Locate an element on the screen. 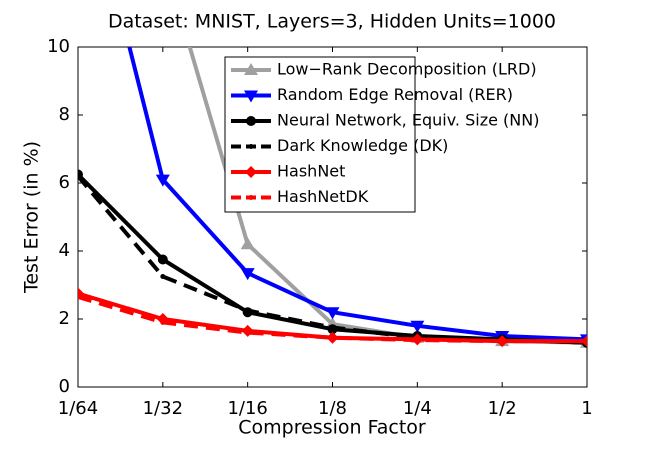 The width and height of the screenshot is (653, 459). legend-label: Dark Knowledge (DK) is located at coordinates (362, 145).